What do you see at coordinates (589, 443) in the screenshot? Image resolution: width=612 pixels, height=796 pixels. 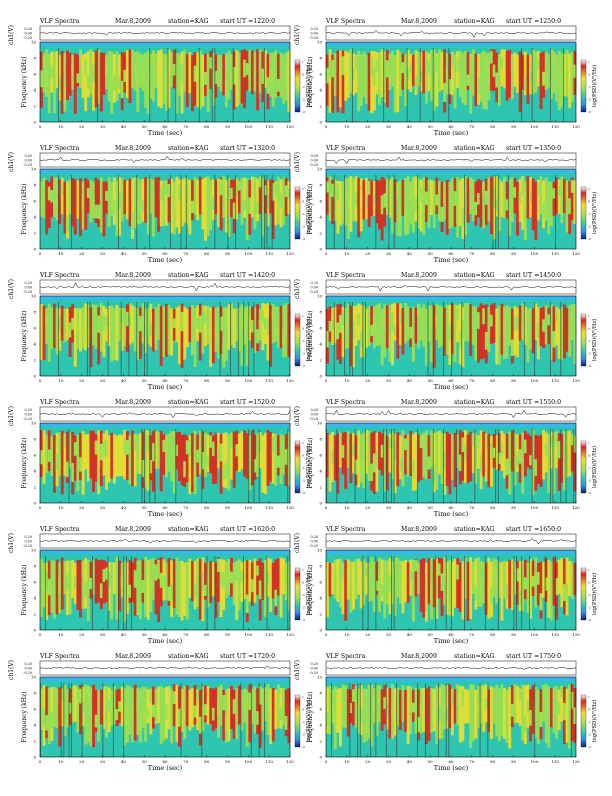 I see `colorbar-tick-label: 1` at bounding box center [589, 443].